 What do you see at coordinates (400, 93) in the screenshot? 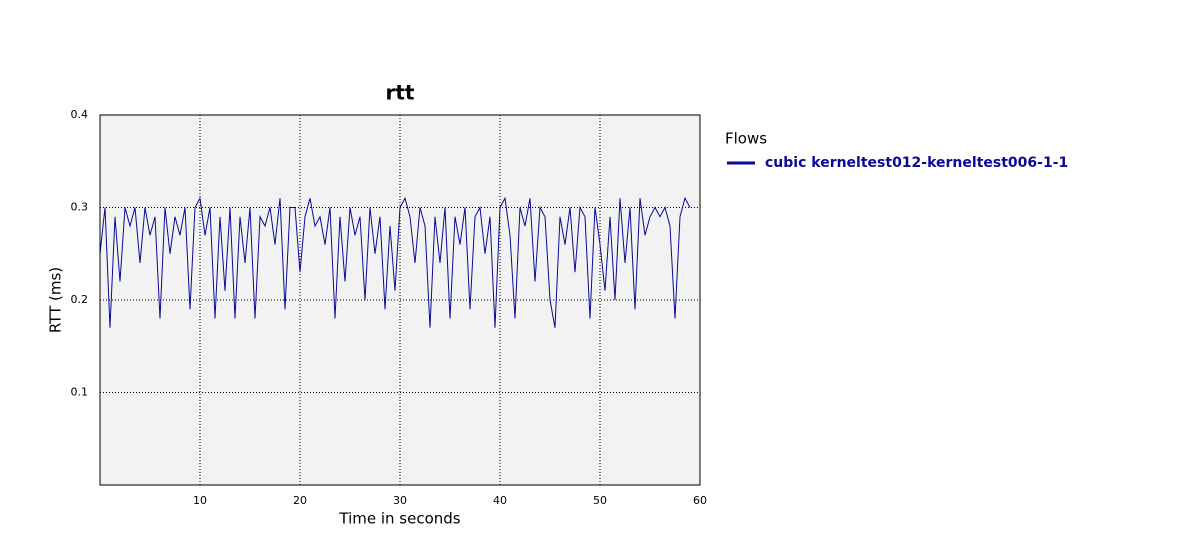
I see `chart-title: rtt` at bounding box center [400, 93].